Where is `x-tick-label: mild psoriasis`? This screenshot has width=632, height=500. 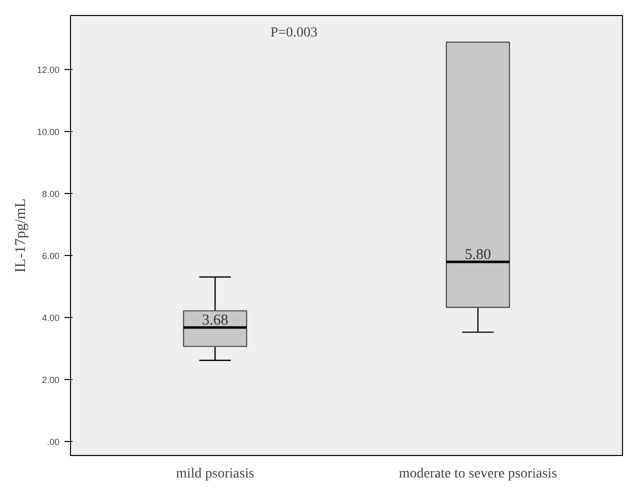
x-tick-label: mild psoriasis is located at coordinates (215, 474).